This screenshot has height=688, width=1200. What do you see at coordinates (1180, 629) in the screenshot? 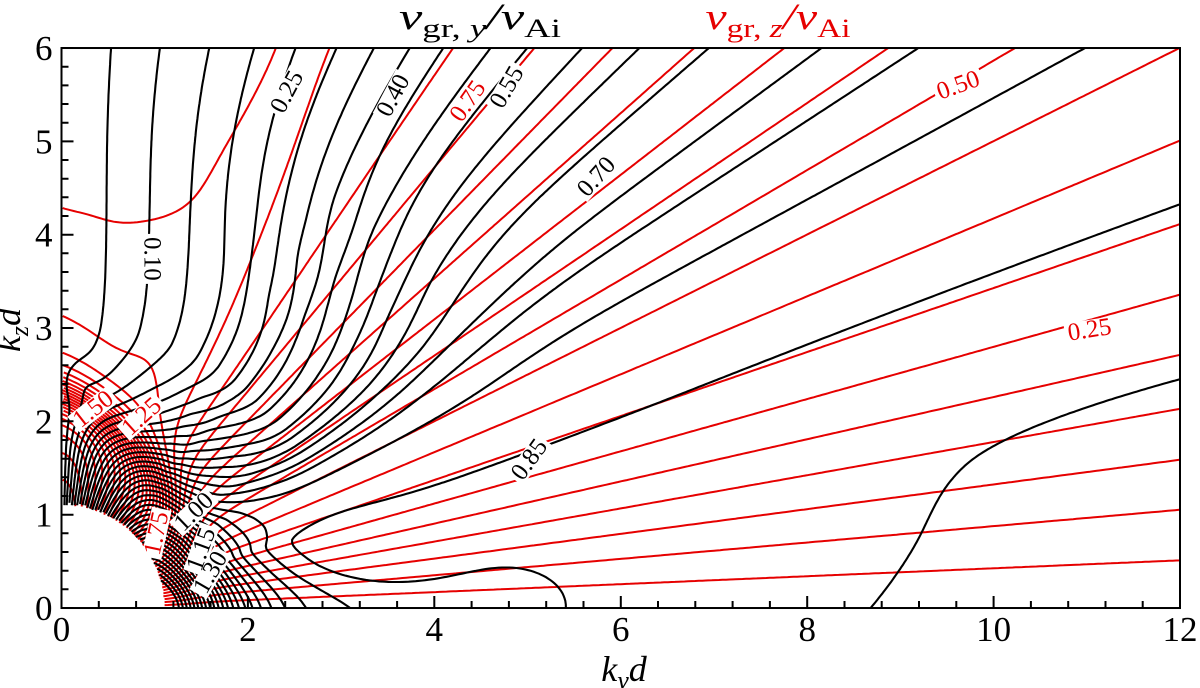
I see `svg-text: 12` at bounding box center [1180, 629].